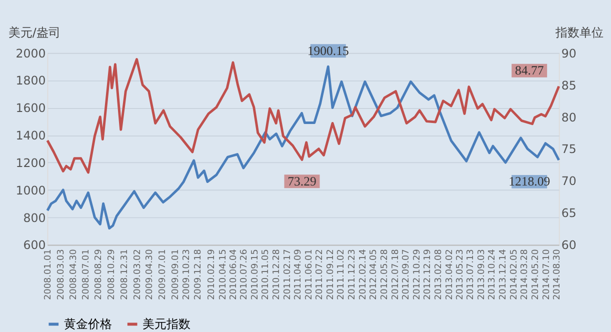  I want to click on data-label: 1218.09, so click(529, 181).